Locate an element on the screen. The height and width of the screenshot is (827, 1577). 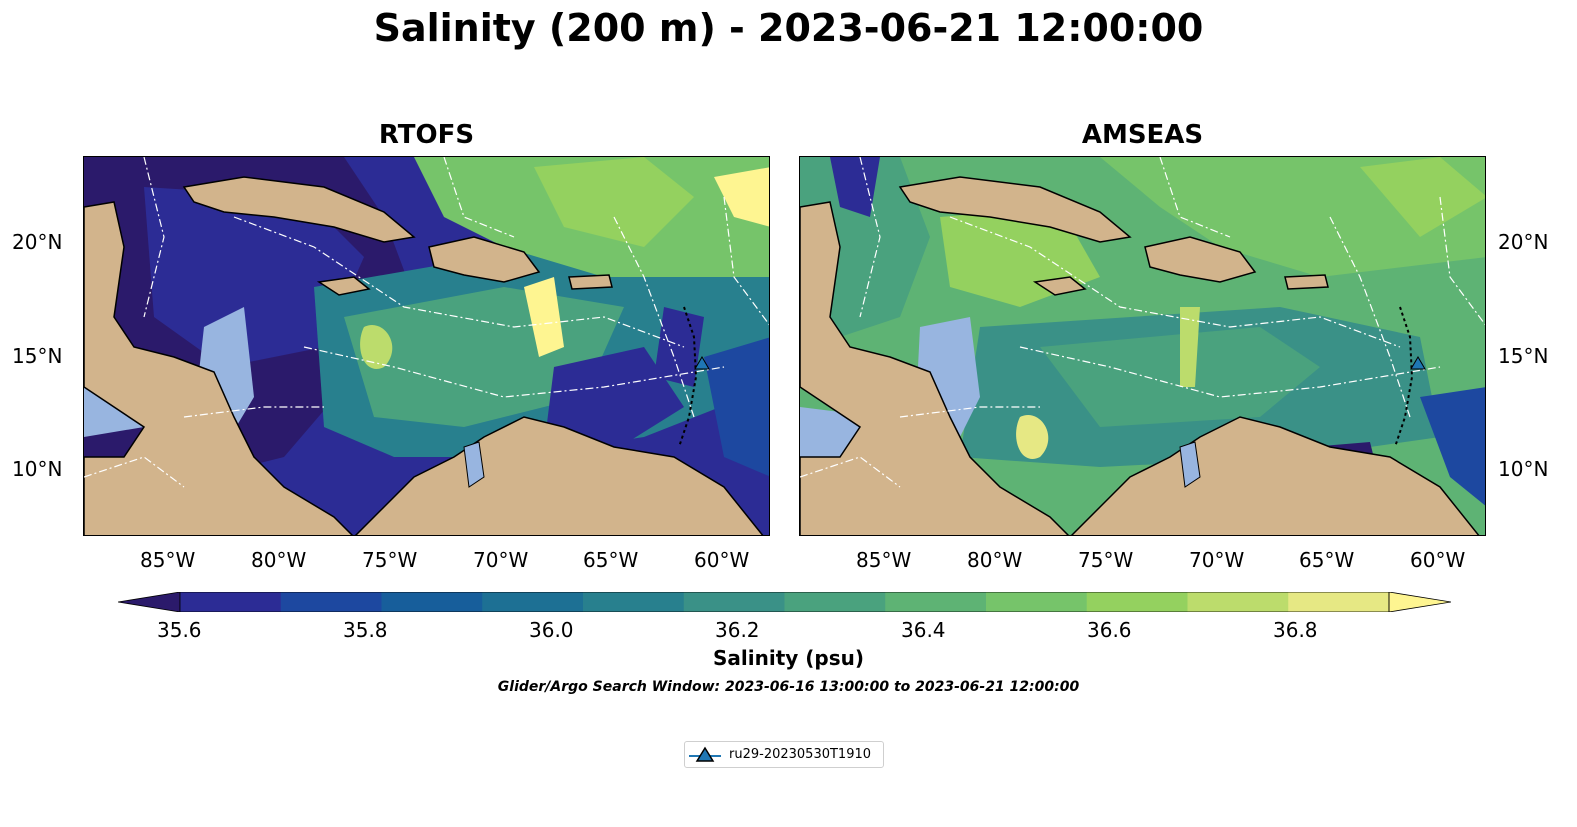
lon-axis-amseas: 85°W 80°W 75°W 70°W 65°W 60°W is located at coordinates (1142, 556).